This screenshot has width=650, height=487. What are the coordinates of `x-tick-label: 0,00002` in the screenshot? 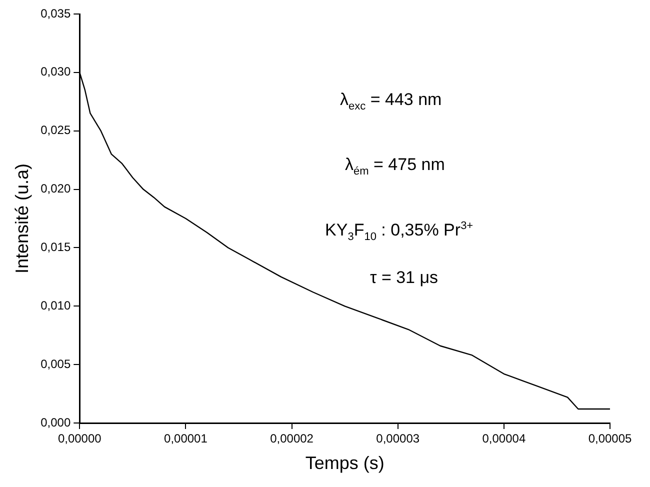 It's located at (292, 439).